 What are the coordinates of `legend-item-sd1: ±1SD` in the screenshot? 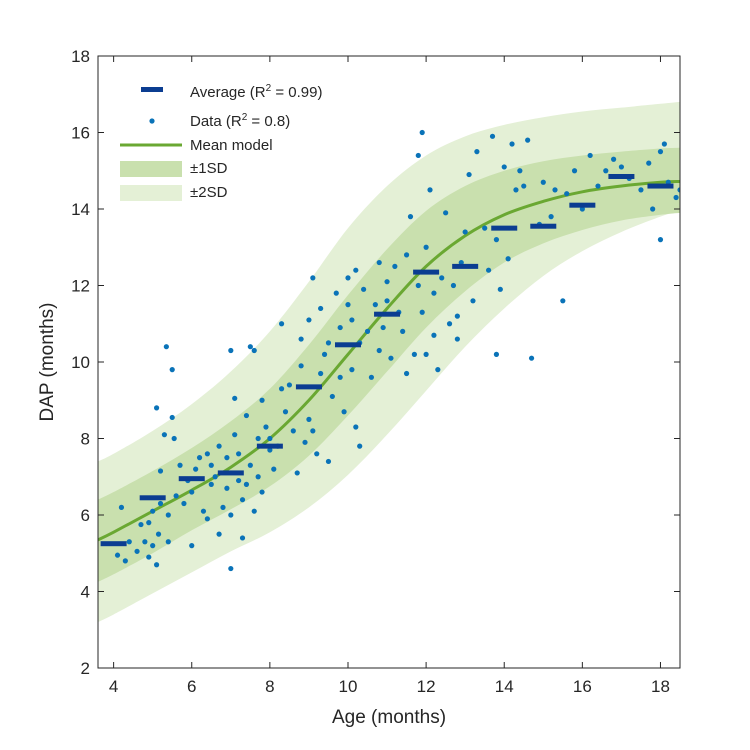 It's located at (174, 168).